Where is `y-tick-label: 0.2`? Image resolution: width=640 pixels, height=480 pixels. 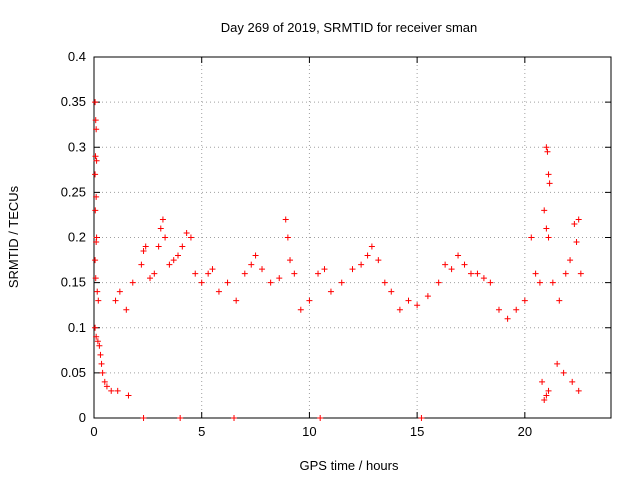 y-tick-label: 0.2 is located at coordinates (77, 237).